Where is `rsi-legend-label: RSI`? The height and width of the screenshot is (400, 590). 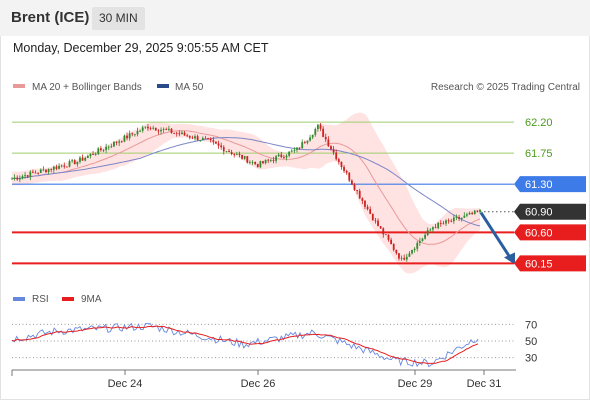 rsi-legend-label: RSI is located at coordinates (40, 299).